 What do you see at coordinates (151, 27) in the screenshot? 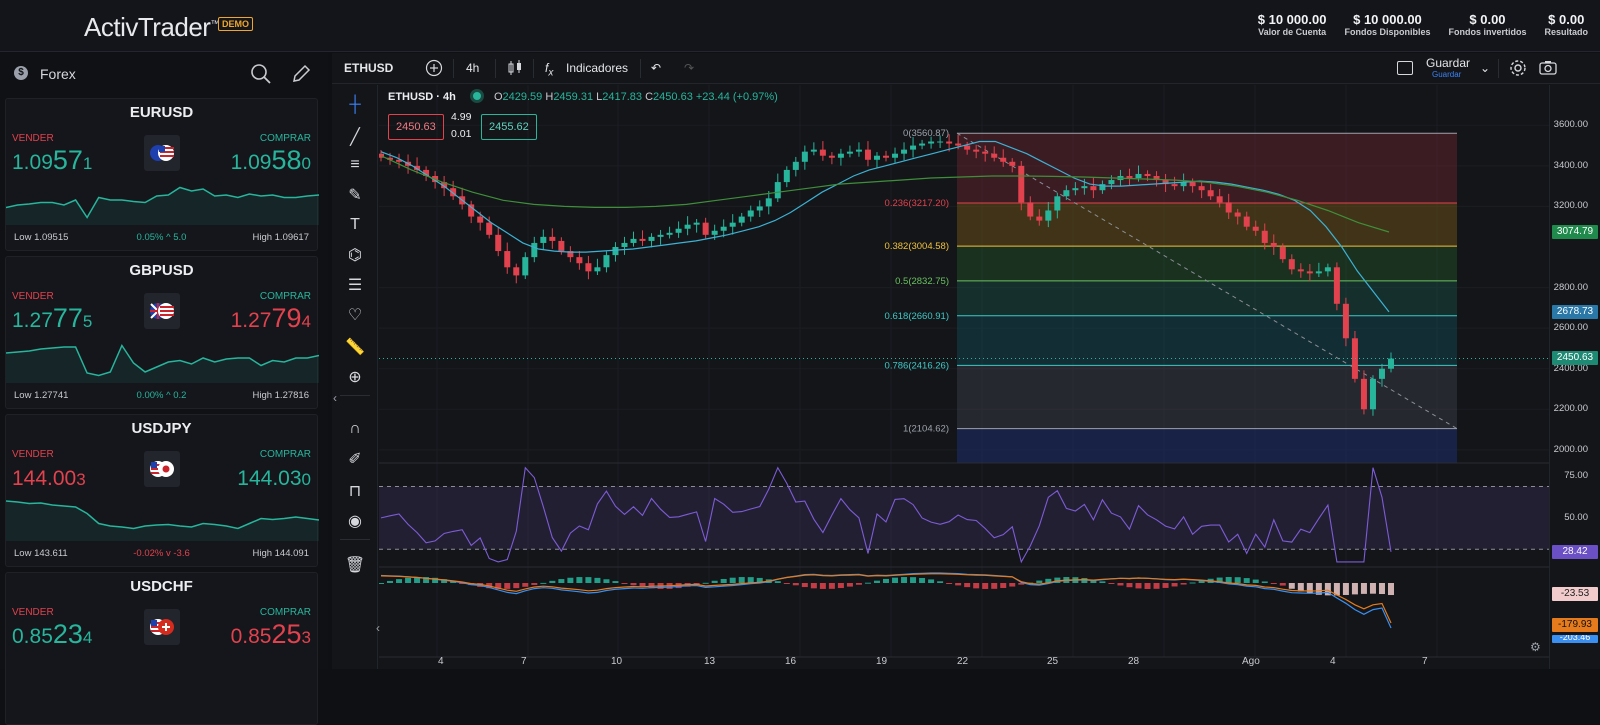
I see `activtrader-logo: ActivTrader™` at bounding box center [151, 27].